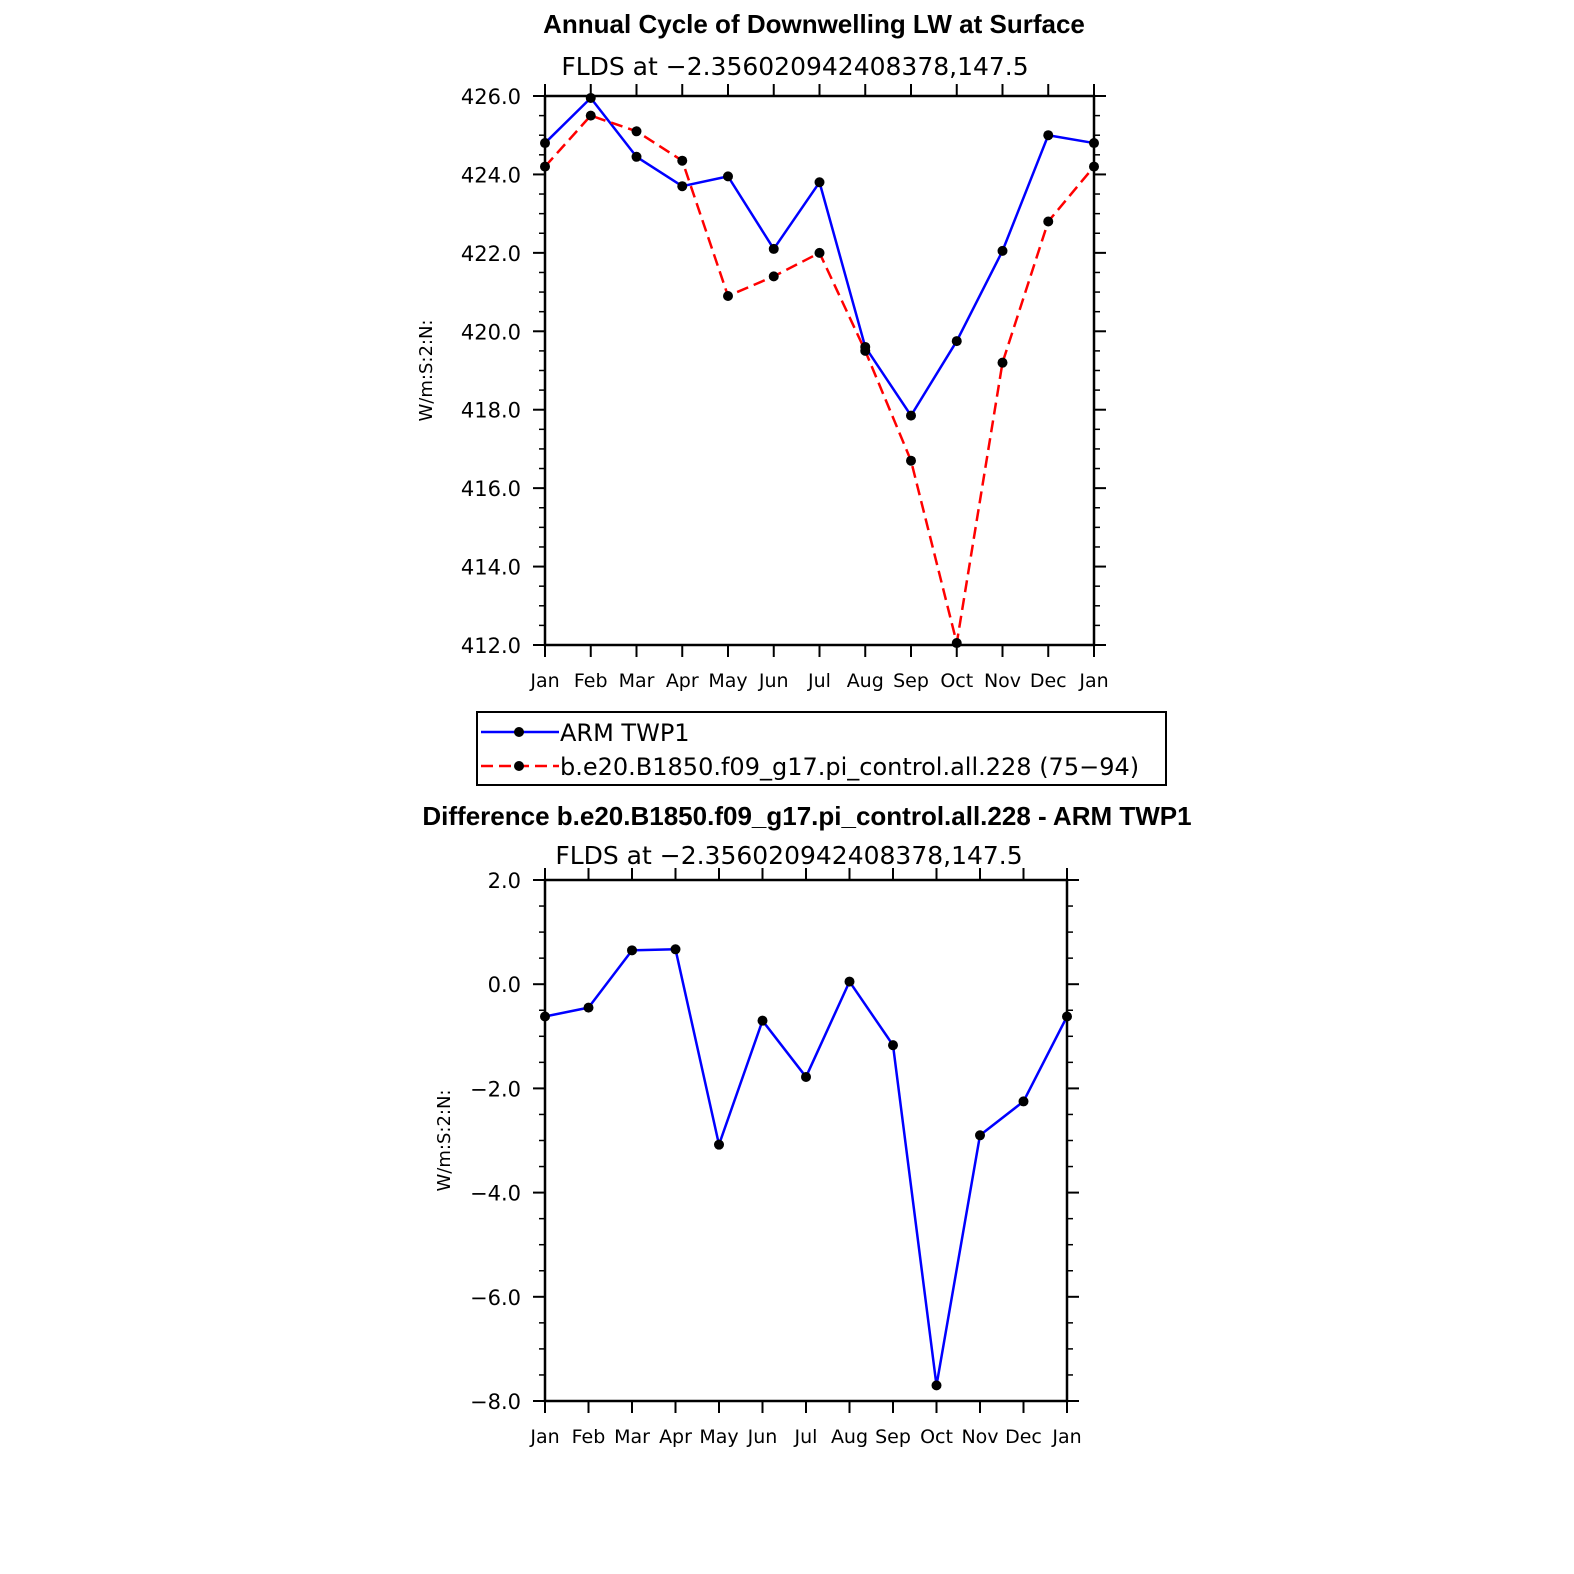 The width and height of the screenshot is (1574, 1574). What do you see at coordinates (495, 1298) in the screenshot?
I see `bottom-ytick-label: −6.0` at bounding box center [495, 1298].